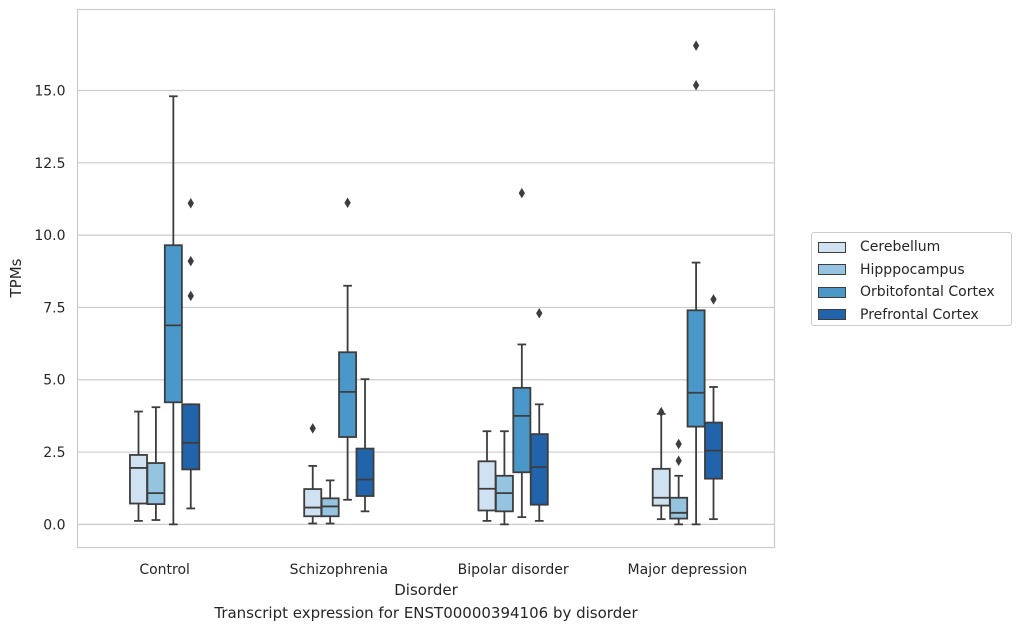 The height and width of the screenshot is (634, 1023). Describe the element at coordinates (54, 381) in the screenshot. I see `y-tick-label: 5.0` at that location.